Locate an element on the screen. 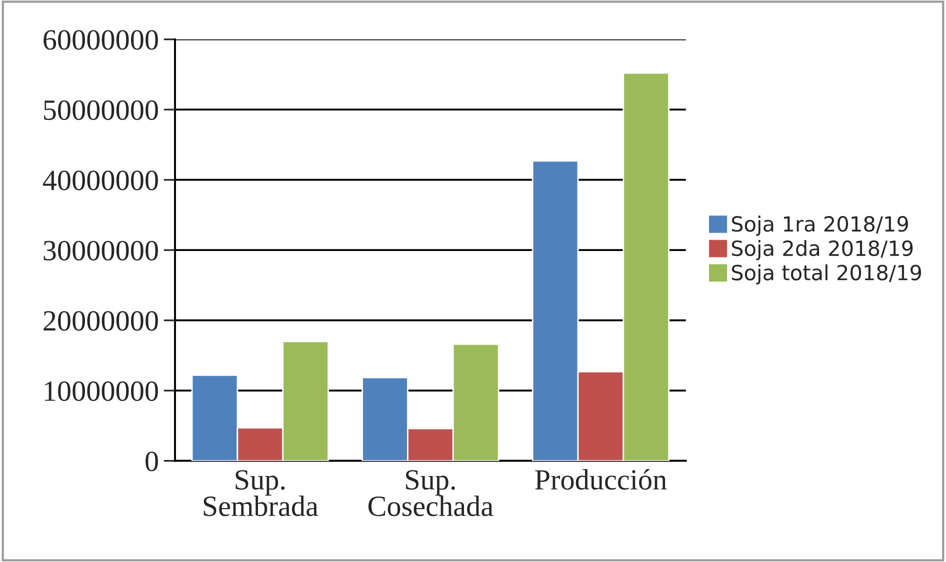 The width and height of the screenshot is (946, 562). y-tick-label: 0 is located at coordinates (152, 462).